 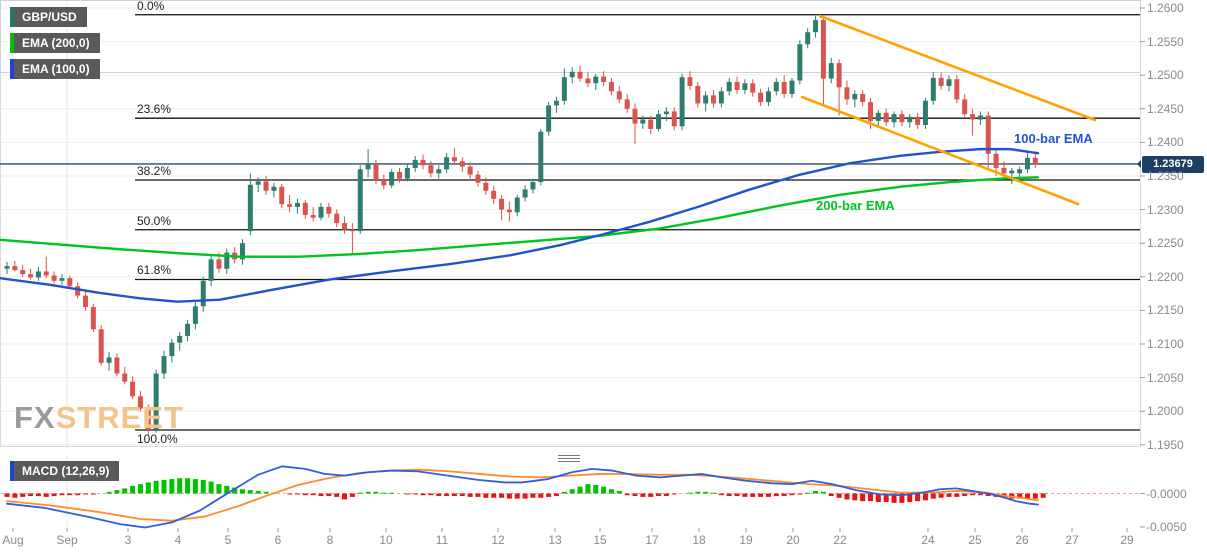 What do you see at coordinates (957, 68) in the screenshot?
I see `trendline-upper` at bounding box center [957, 68].